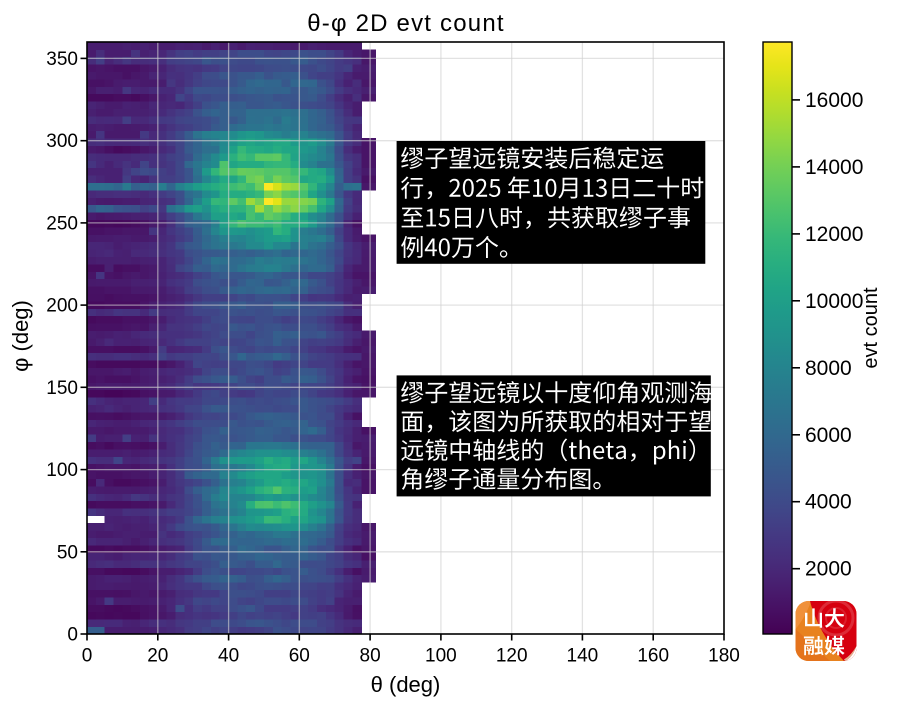 The height and width of the screenshot is (706, 900). What do you see at coordinates (406, 23) in the screenshot?
I see `svg-text: θ-φ 2D evt count` at bounding box center [406, 23].